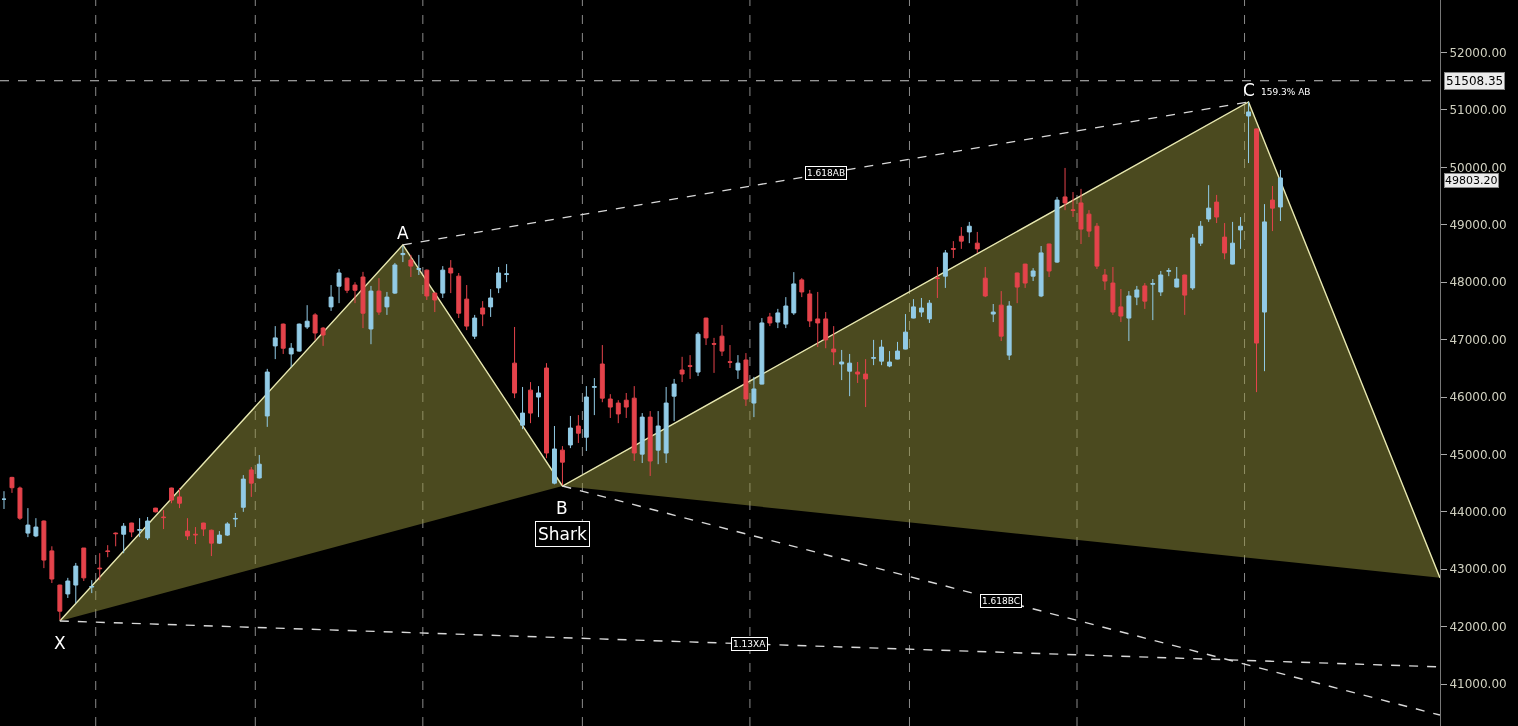 Image resolution: width=1518 pixels, height=726 pixels. What do you see at coordinates (1478, 569) in the screenshot?
I see `y-tick-label: 43000.00` at bounding box center [1478, 569].